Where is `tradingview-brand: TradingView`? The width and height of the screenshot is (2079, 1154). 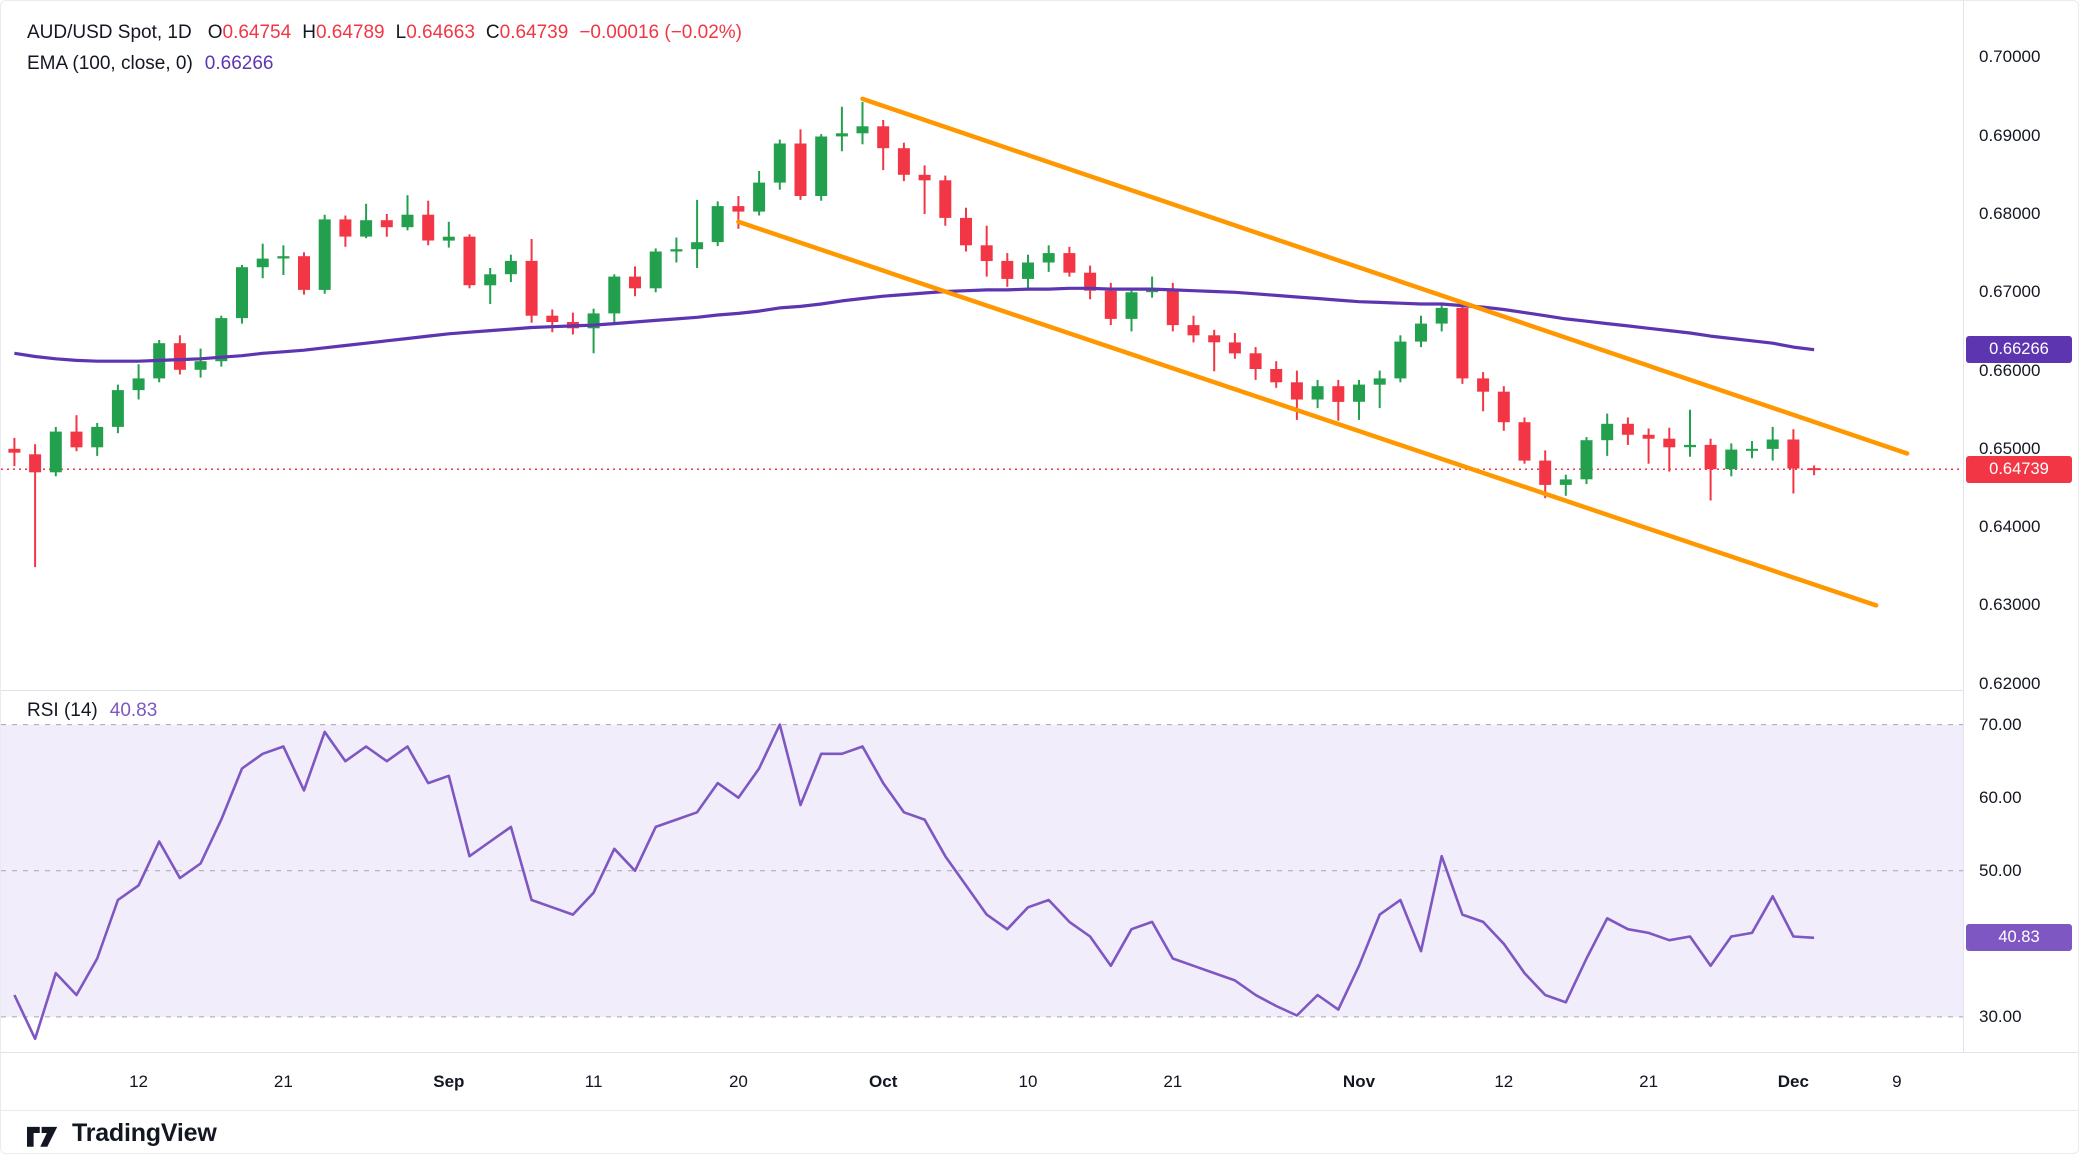 tradingview-brand: TradingView is located at coordinates (144, 1132).